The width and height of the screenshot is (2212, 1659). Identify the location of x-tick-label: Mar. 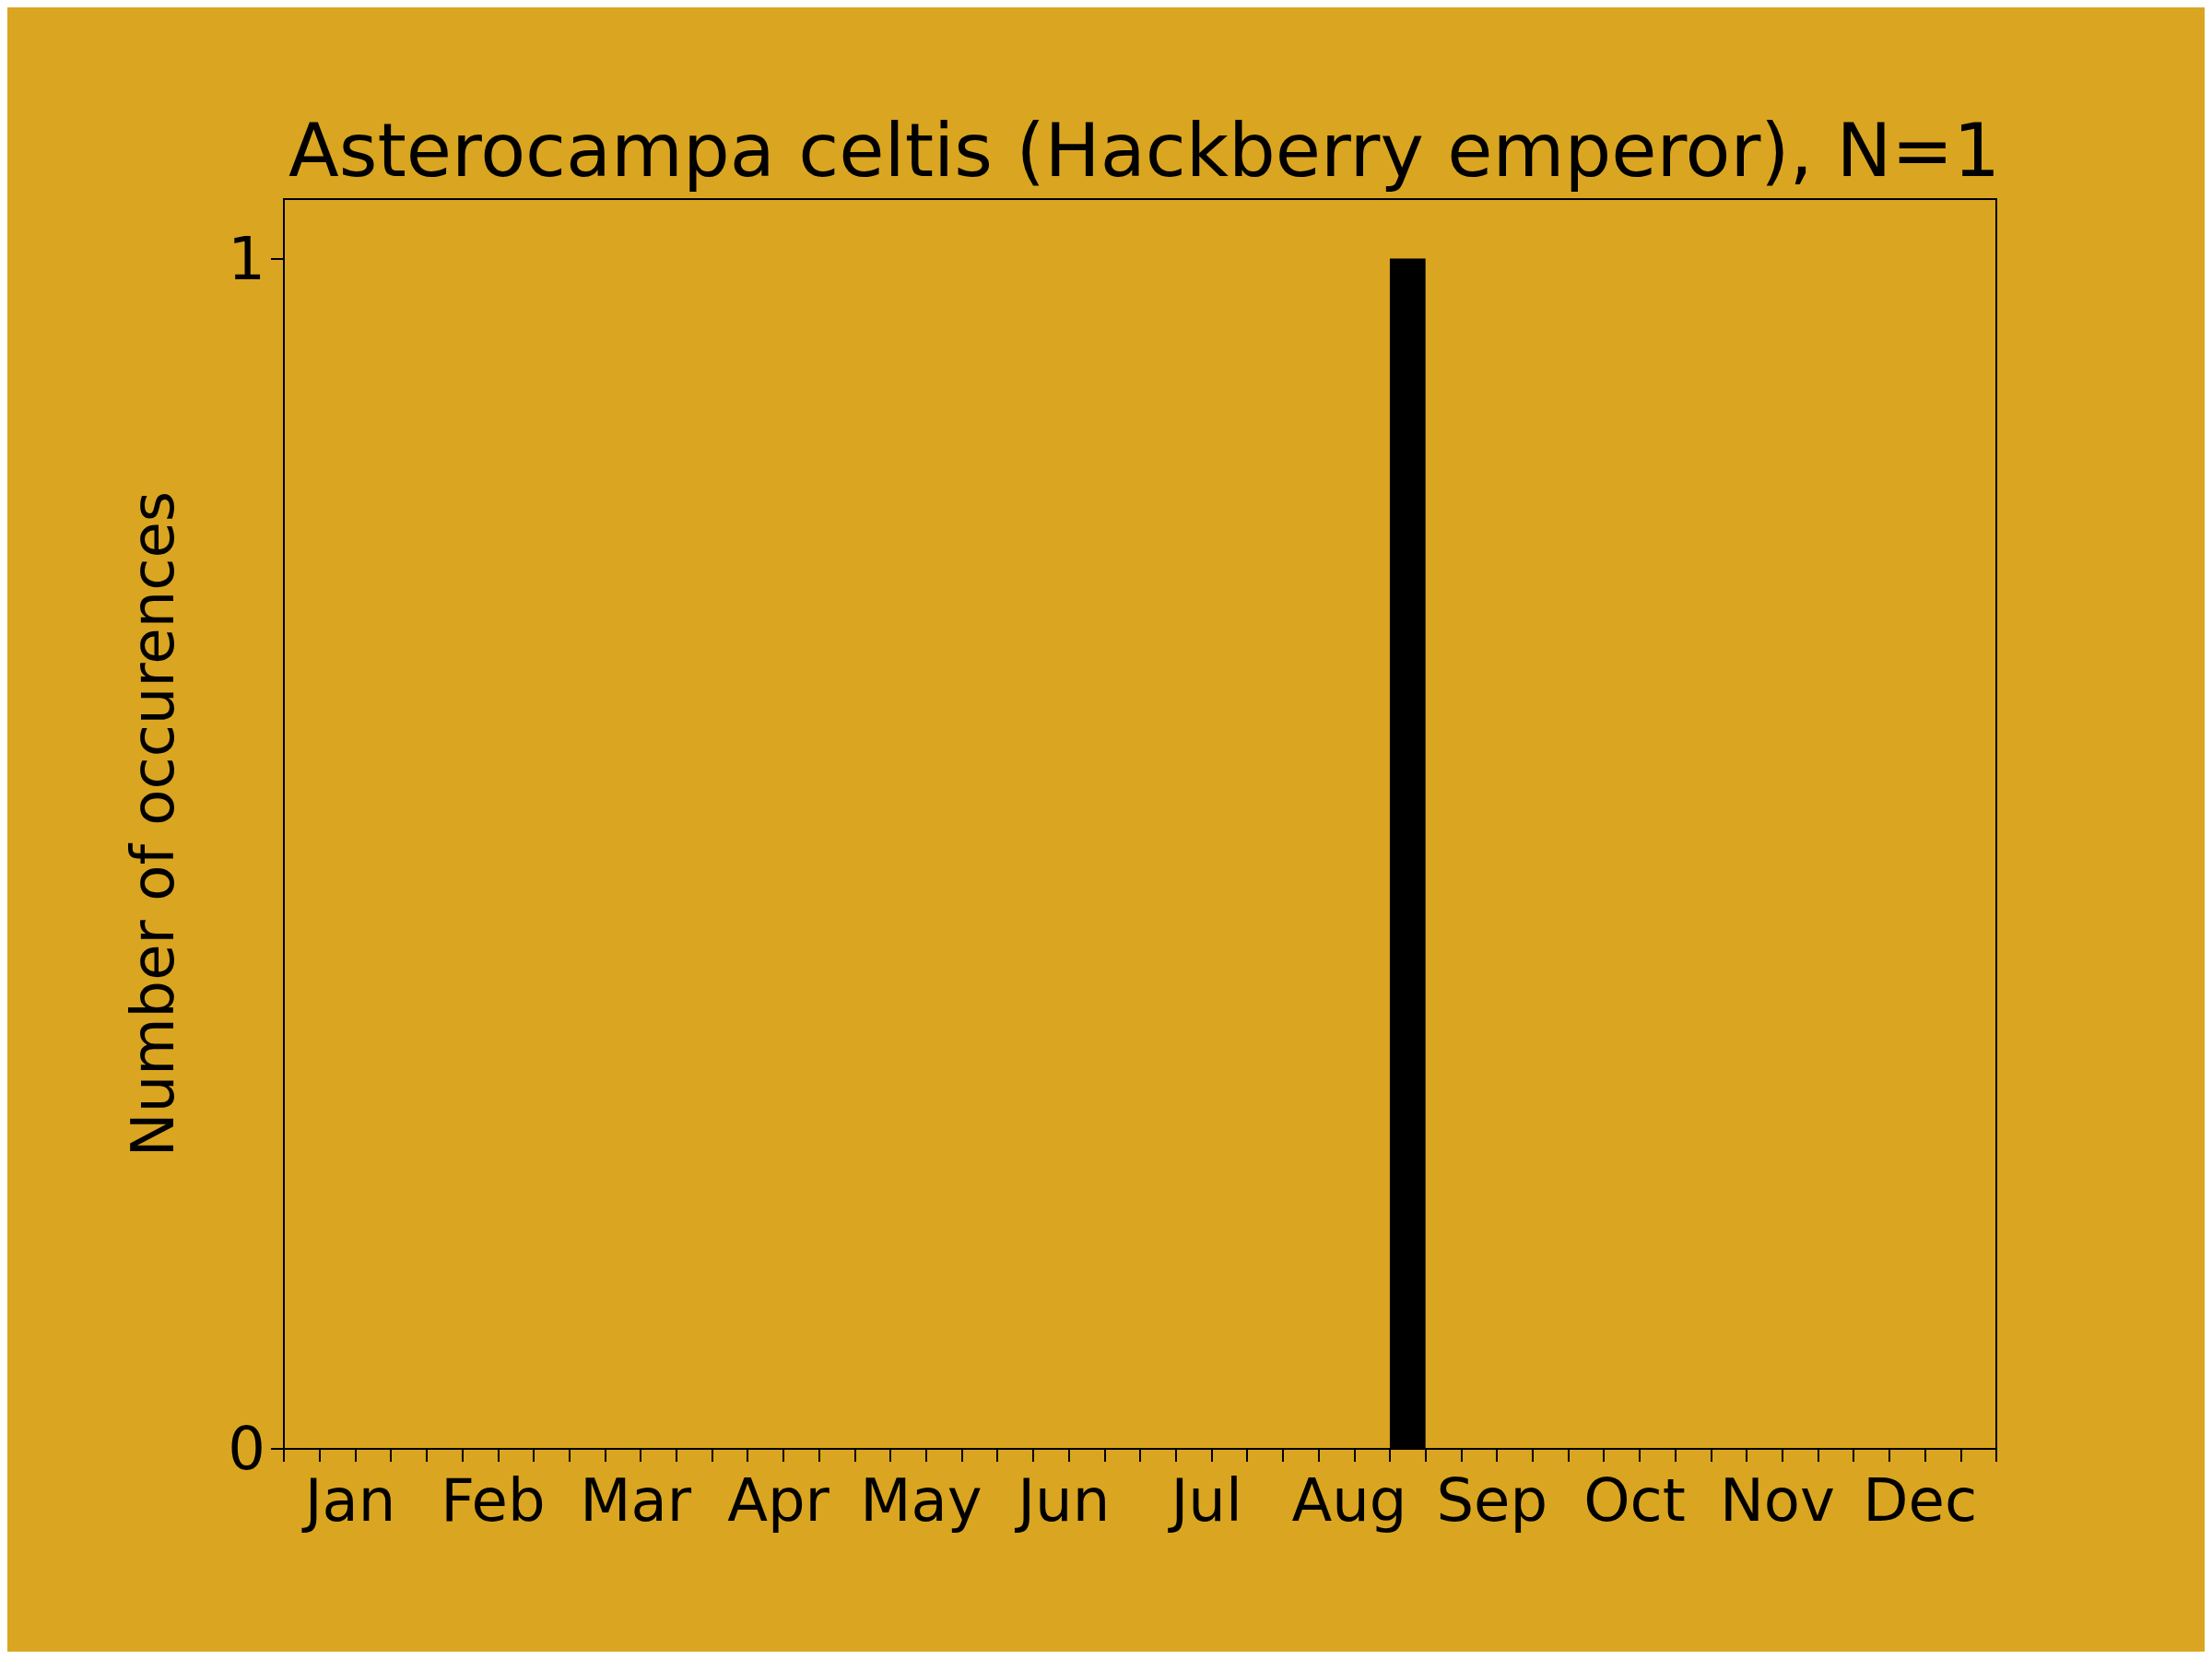
(636, 1500).